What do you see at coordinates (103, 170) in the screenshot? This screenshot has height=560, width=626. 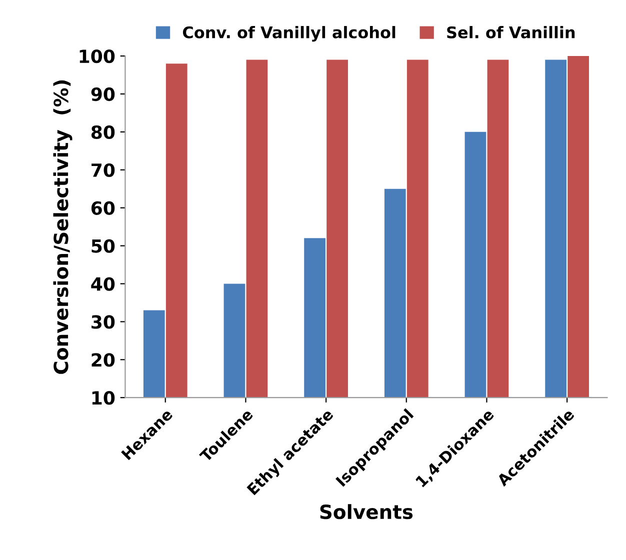 I see `y-tick-label: 70` at bounding box center [103, 170].